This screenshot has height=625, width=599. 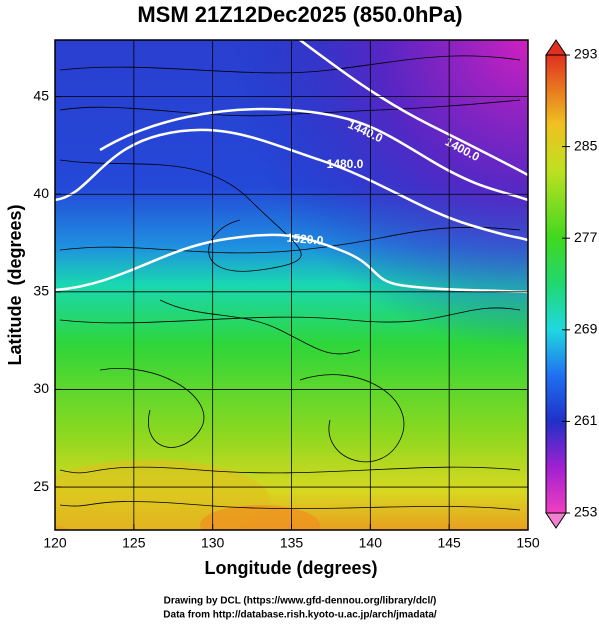 What do you see at coordinates (41, 486) in the screenshot?
I see `y-tick-label: 25` at bounding box center [41, 486].